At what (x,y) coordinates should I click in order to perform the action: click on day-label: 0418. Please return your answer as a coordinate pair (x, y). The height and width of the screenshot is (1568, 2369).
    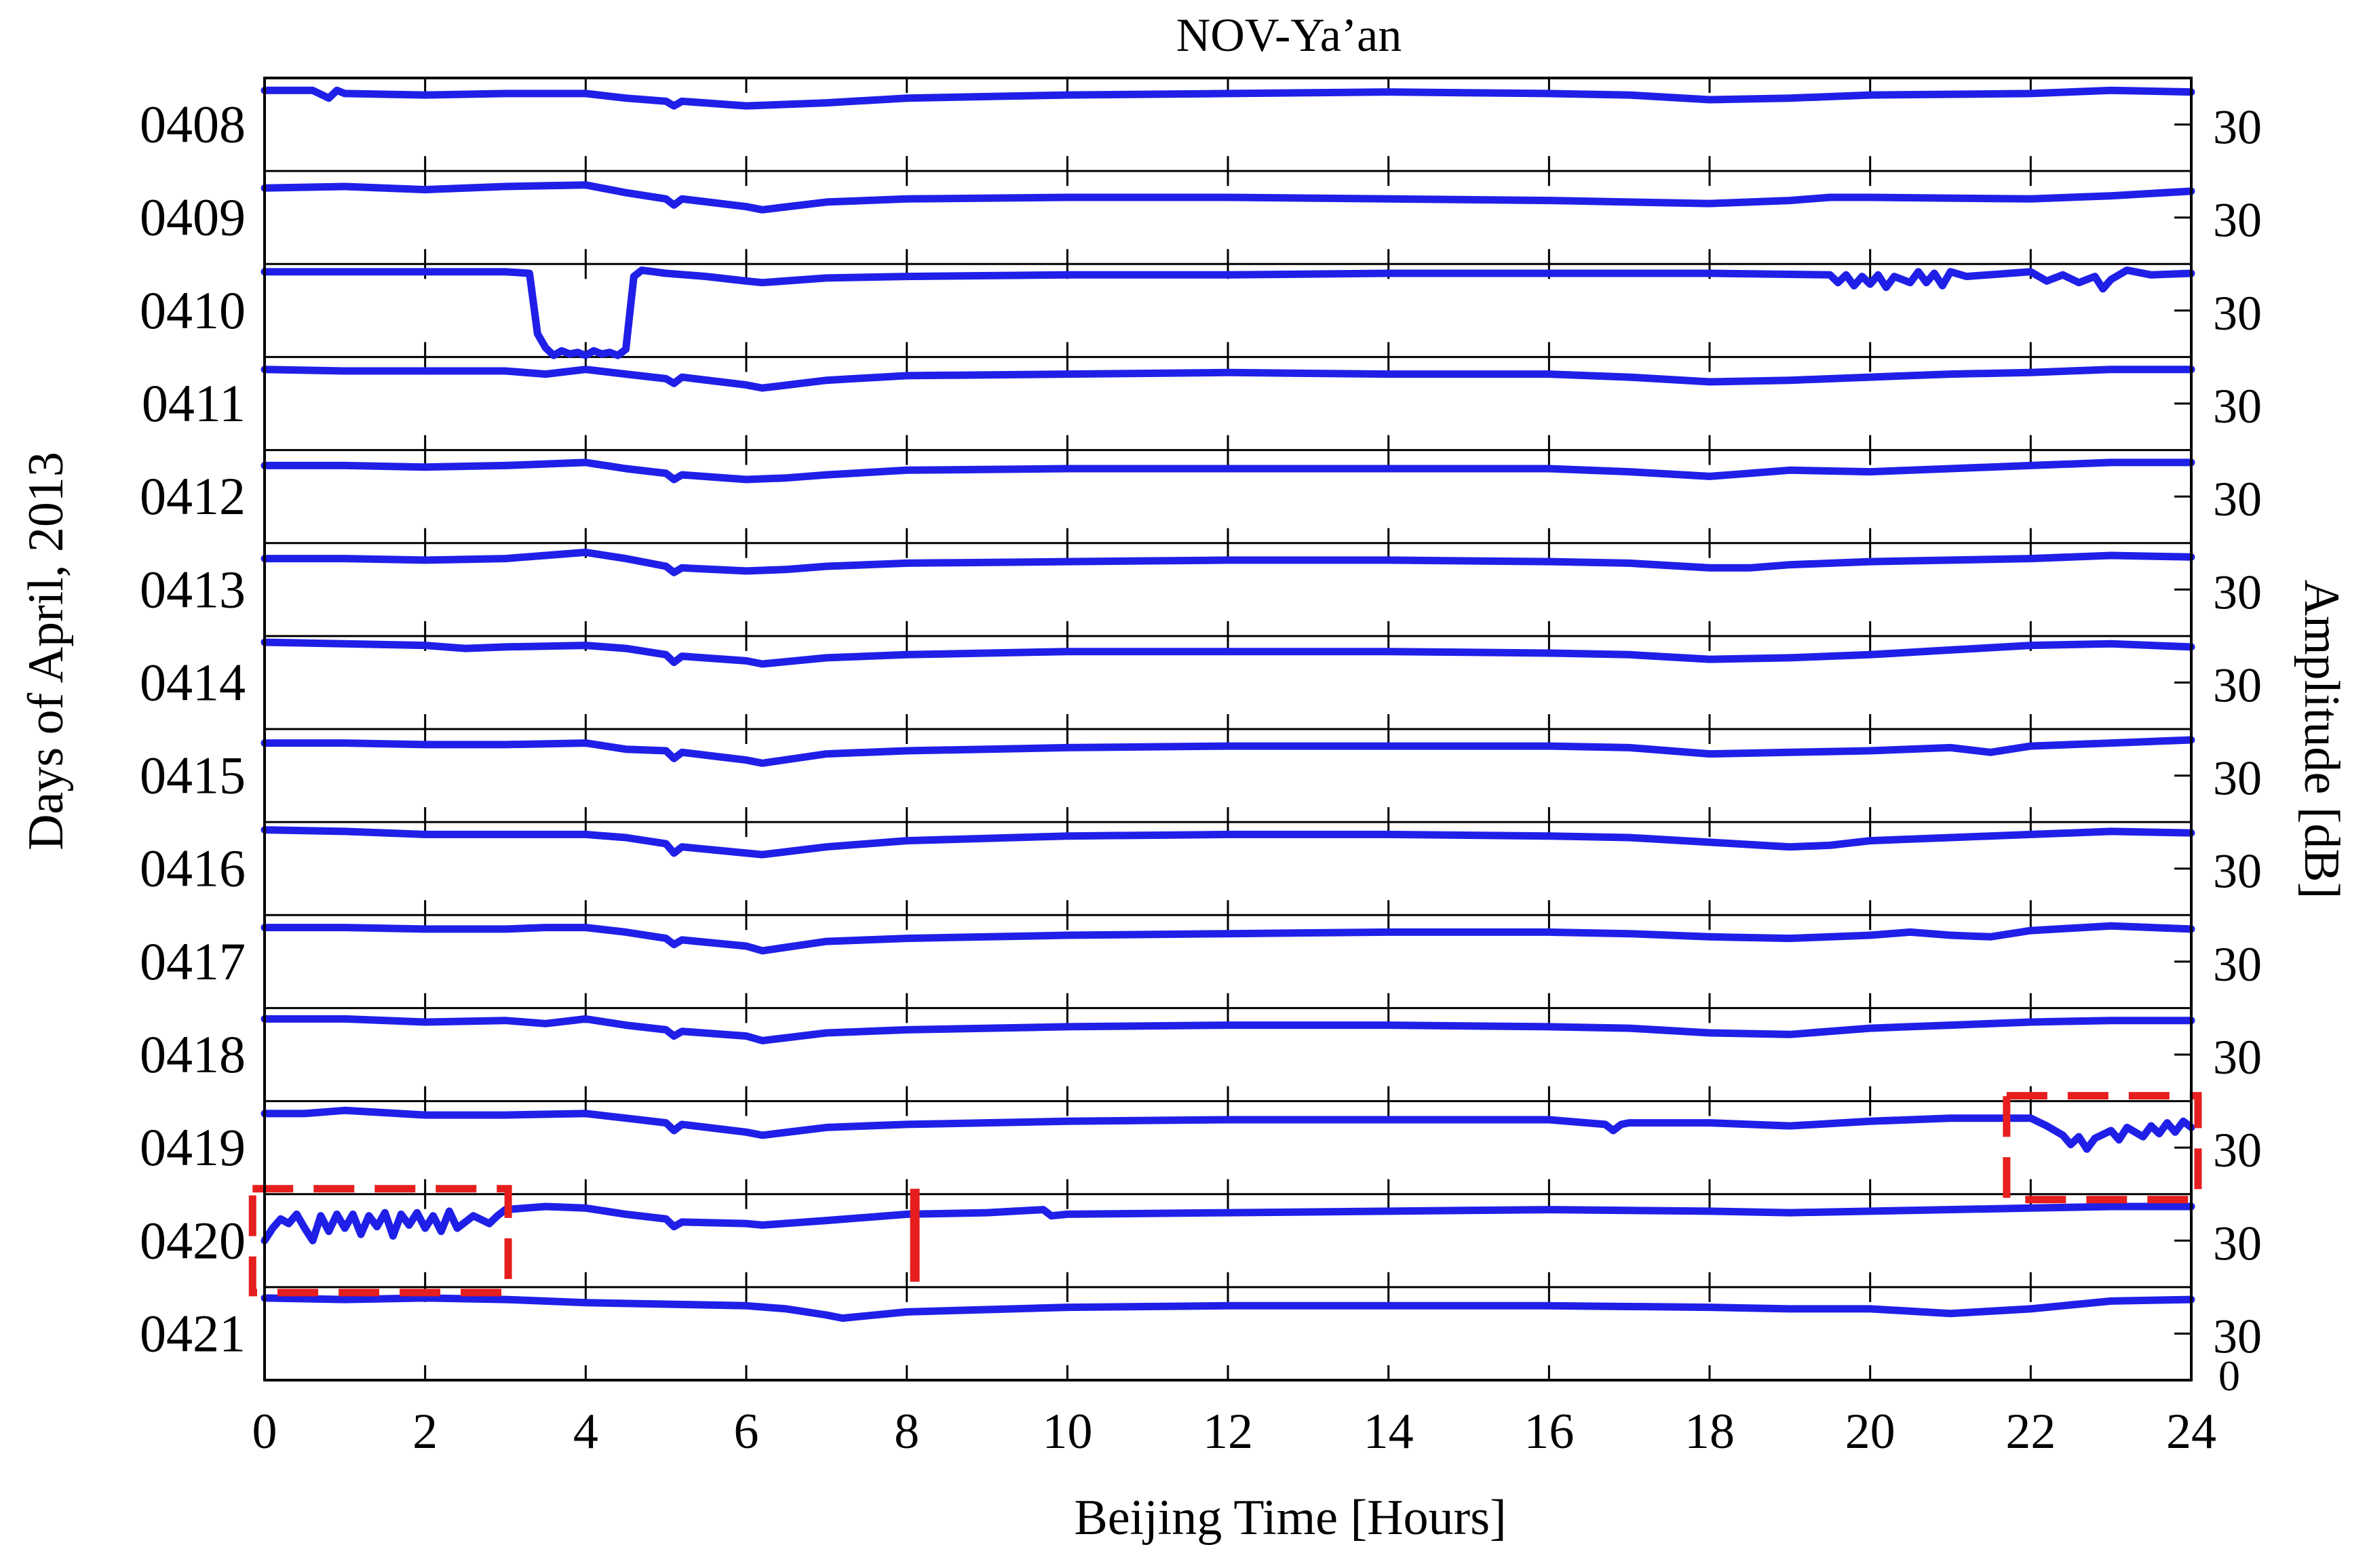
    Looking at the image, I should click on (193, 1054).